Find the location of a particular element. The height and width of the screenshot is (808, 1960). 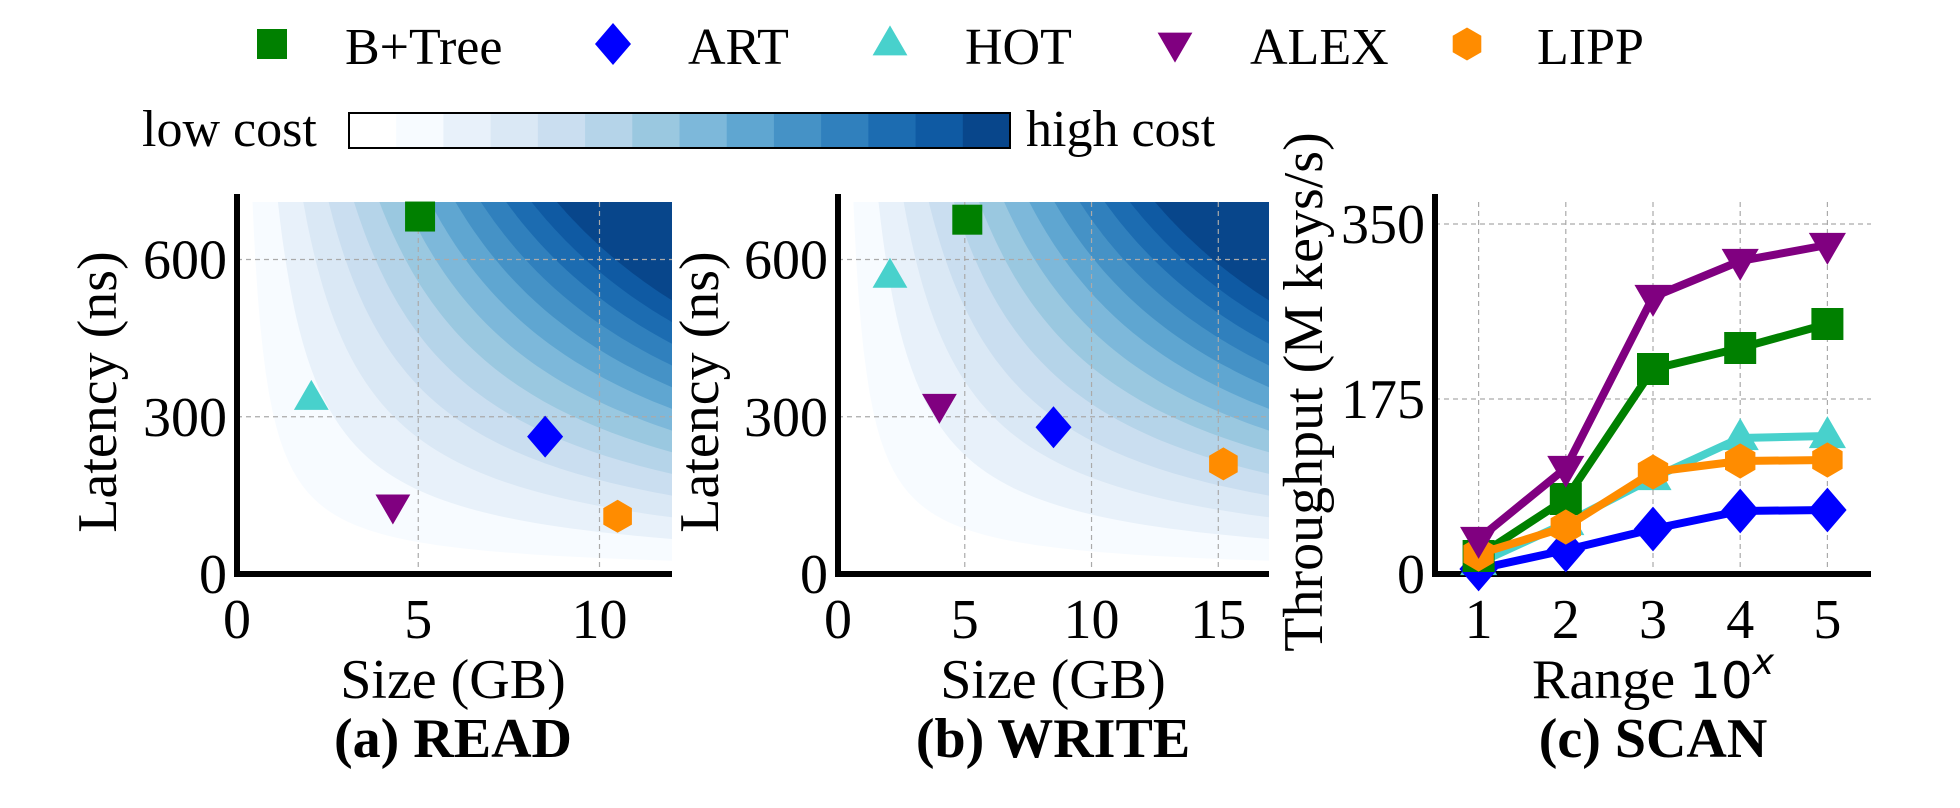

colorbar: low cost high cost is located at coordinates (679, 129).